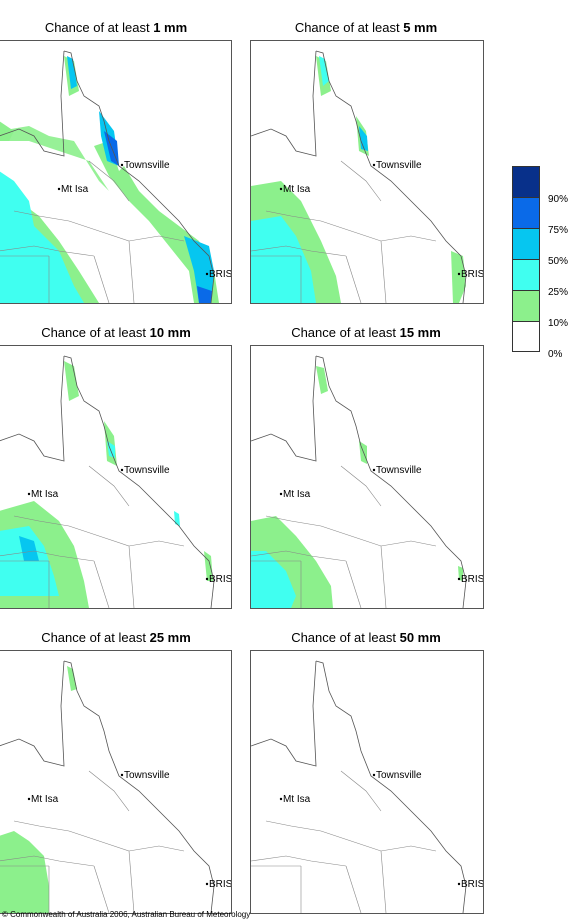 The image size is (570, 923). What do you see at coordinates (558, 292) in the screenshot?
I see `legend-label-25: 25%` at bounding box center [558, 292].